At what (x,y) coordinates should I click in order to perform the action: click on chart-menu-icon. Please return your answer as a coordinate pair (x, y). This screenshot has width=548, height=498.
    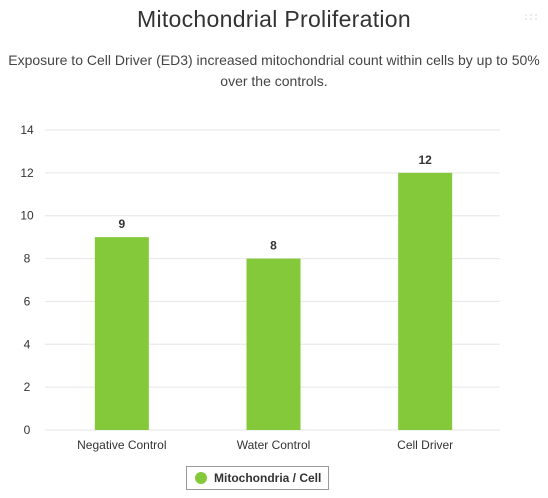
    Looking at the image, I should click on (531, 19).